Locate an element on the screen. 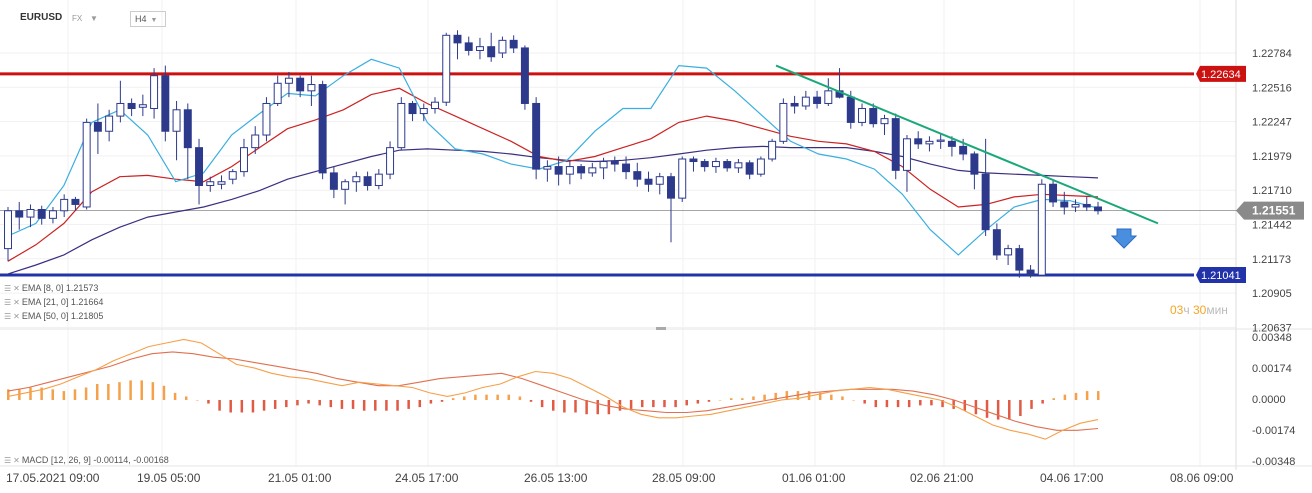 The width and height of the screenshot is (1312, 493). indicator-legend-ema8: ☰ ✕ EMA [8, 0] 1.21573 is located at coordinates (51, 288).